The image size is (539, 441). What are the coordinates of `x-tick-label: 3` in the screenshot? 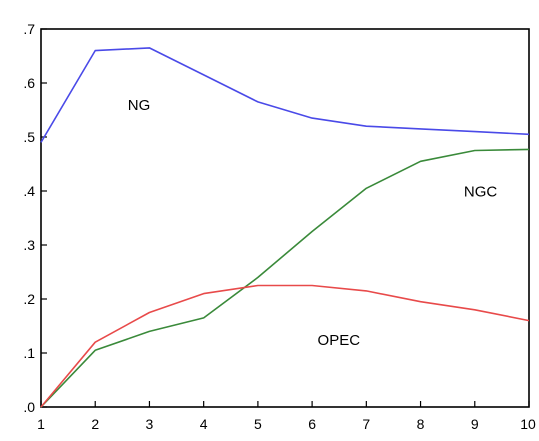 It's located at (150, 424).